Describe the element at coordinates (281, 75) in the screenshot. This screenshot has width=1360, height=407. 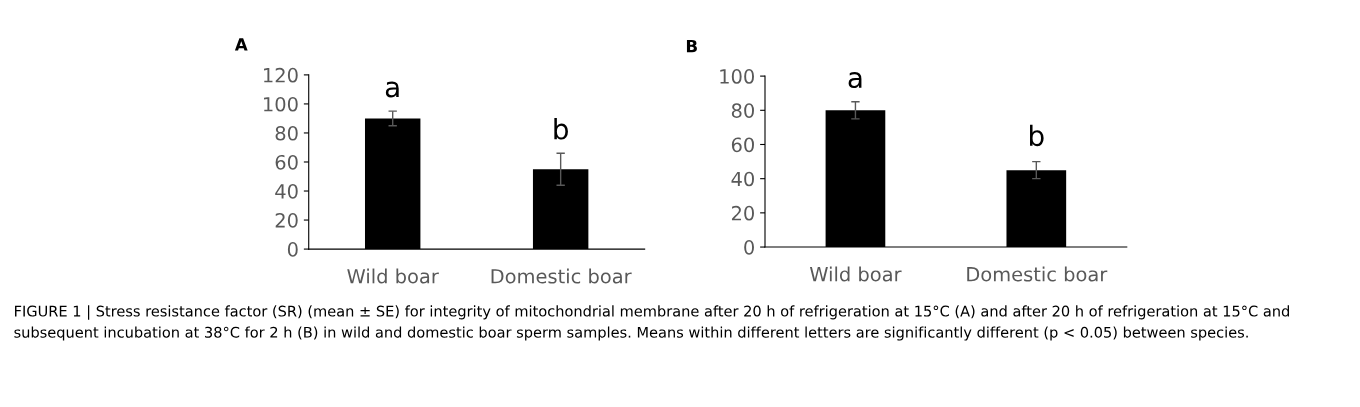
I see `y-tick-label: 120` at that location.